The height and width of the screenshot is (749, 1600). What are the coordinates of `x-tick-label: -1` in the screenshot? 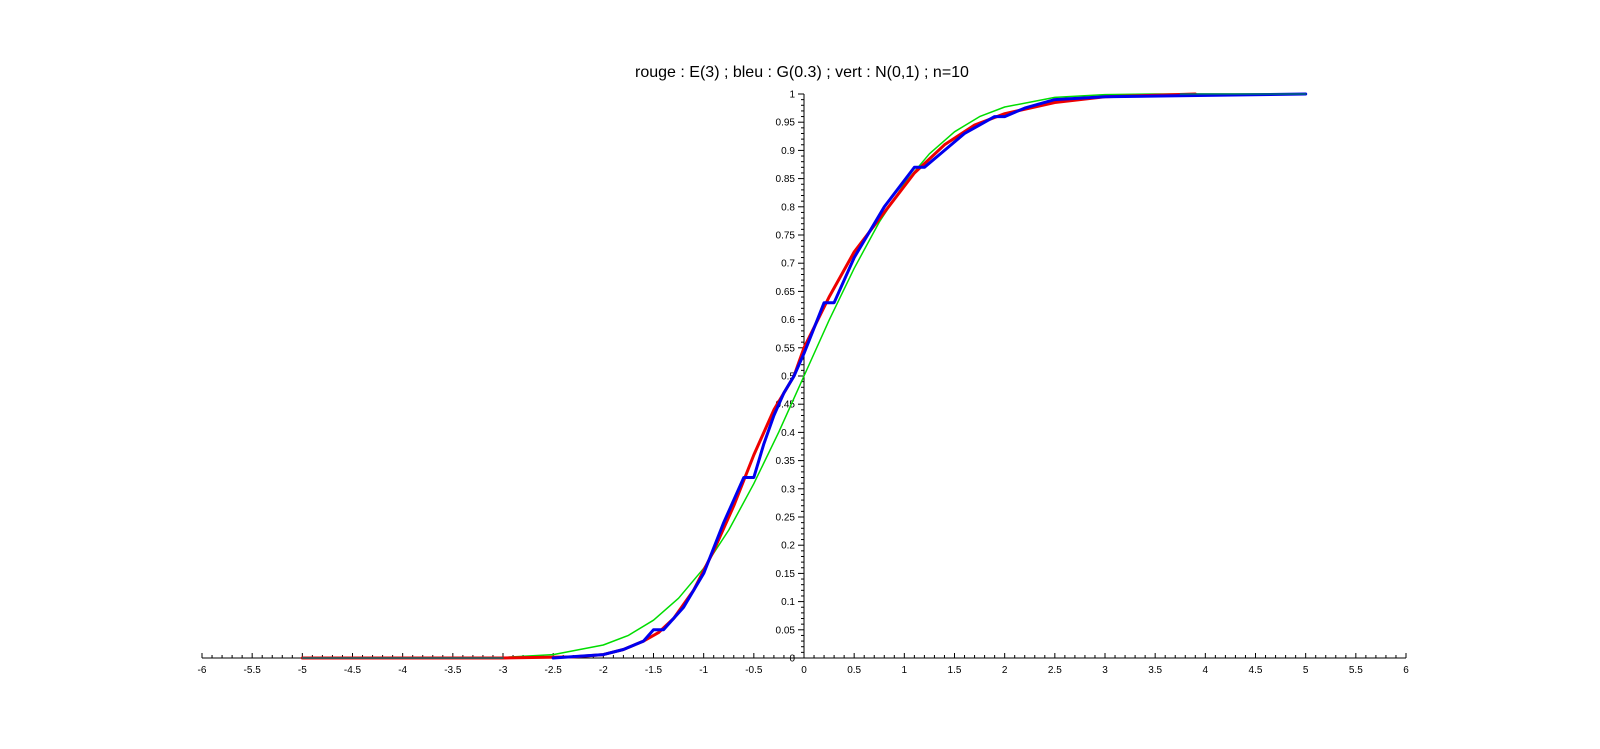 It's located at (703, 670).